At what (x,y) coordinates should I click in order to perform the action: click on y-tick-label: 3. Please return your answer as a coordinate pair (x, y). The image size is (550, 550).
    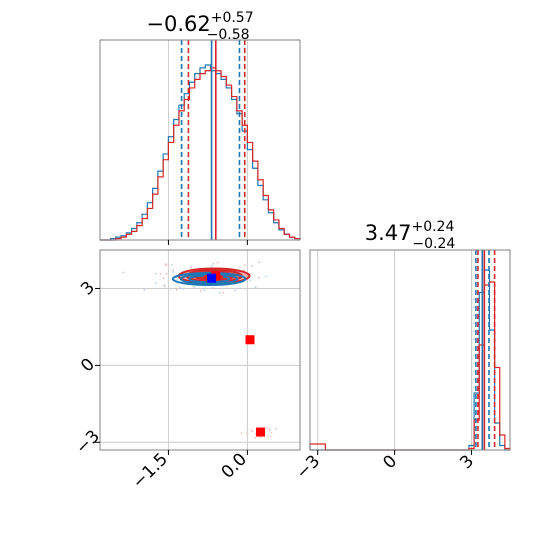
    Looking at the image, I should click on (88, 289).